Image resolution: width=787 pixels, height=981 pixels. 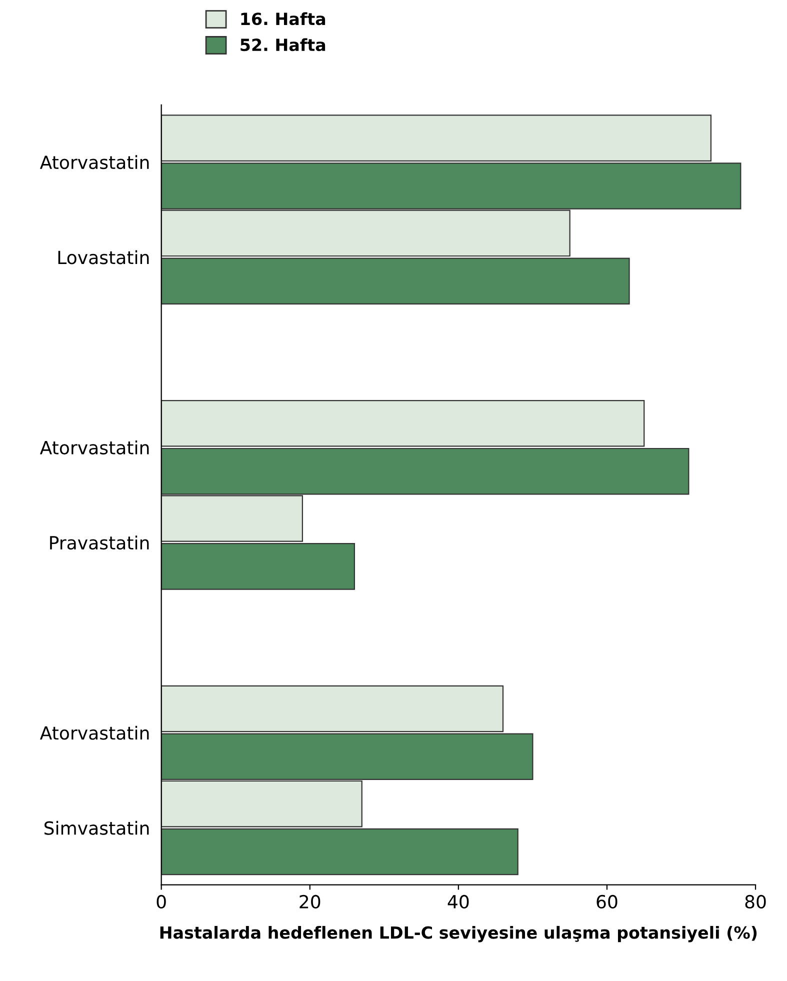 What do you see at coordinates (458, 934) in the screenshot?
I see `x-axis-title: Hastalarda hedeflenen LDL-C seviyesine ulaşma potansiyeli (%)` at bounding box center [458, 934].